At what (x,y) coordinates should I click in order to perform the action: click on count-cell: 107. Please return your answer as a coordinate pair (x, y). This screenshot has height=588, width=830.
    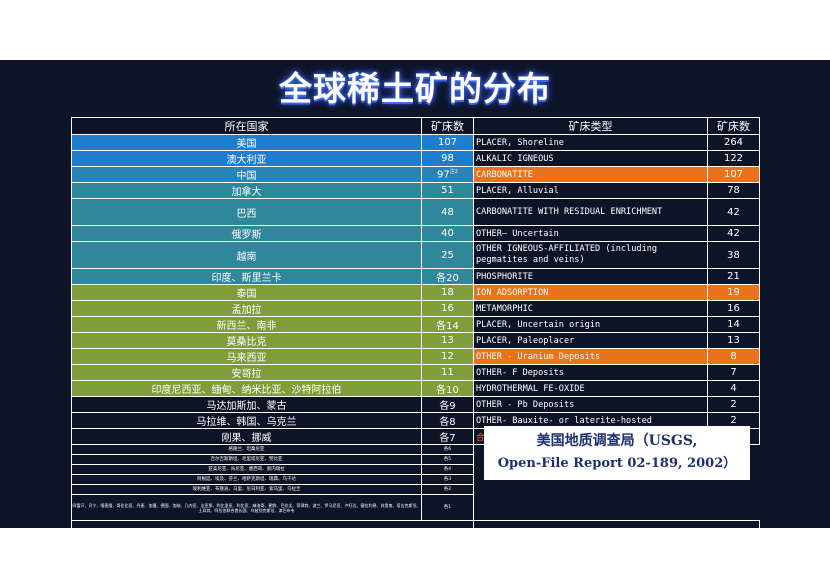
    Looking at the image, I should click on (447, 142).